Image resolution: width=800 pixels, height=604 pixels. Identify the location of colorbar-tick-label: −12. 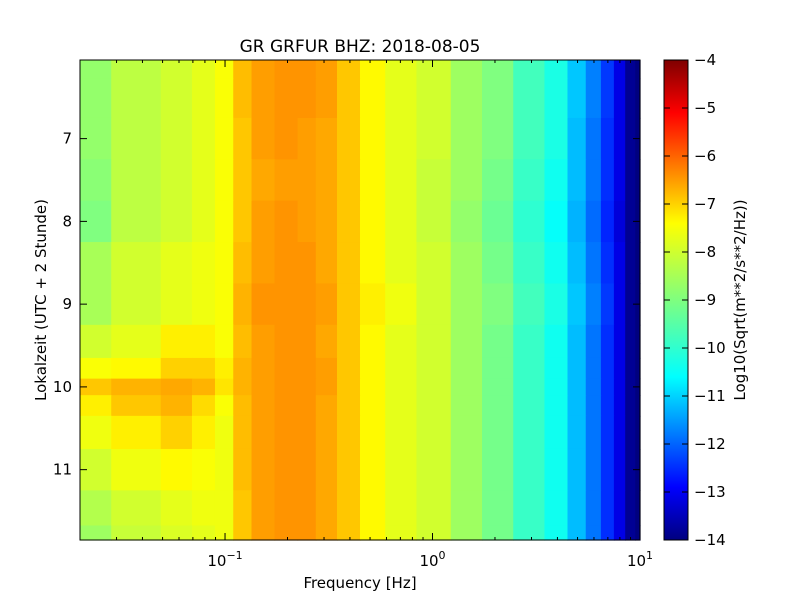
(710, 444).